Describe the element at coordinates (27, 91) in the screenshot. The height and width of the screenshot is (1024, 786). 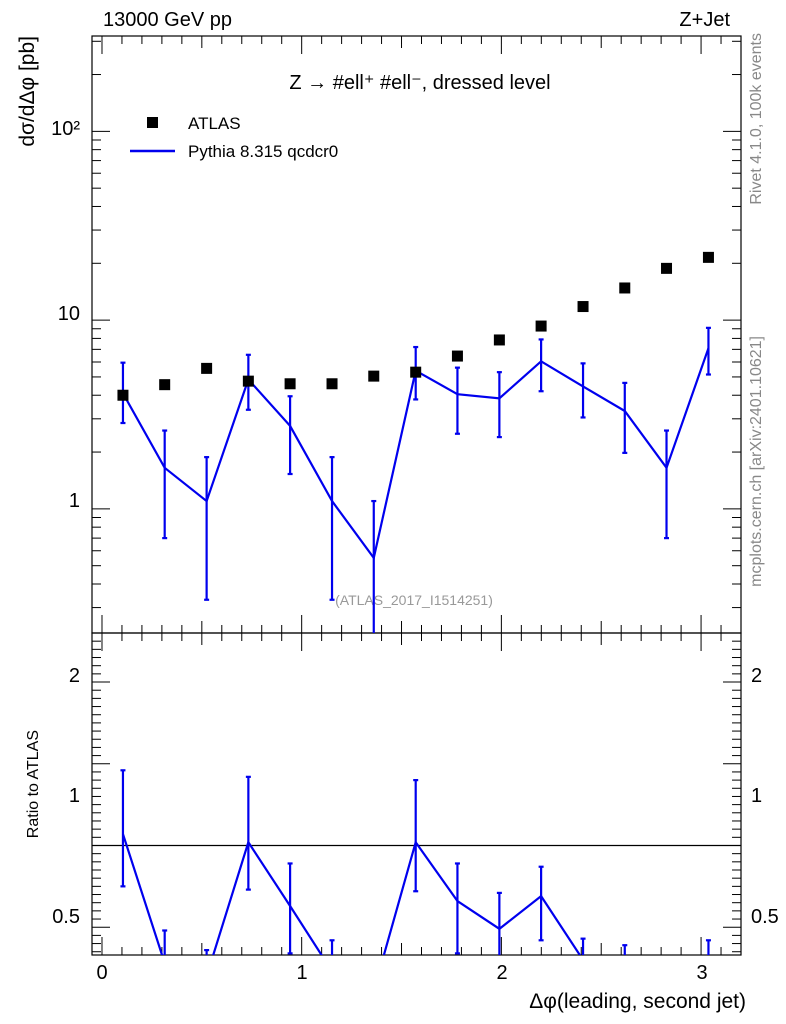
I see `y-axis-title: dσ/dΔφ [pb]` at that location.